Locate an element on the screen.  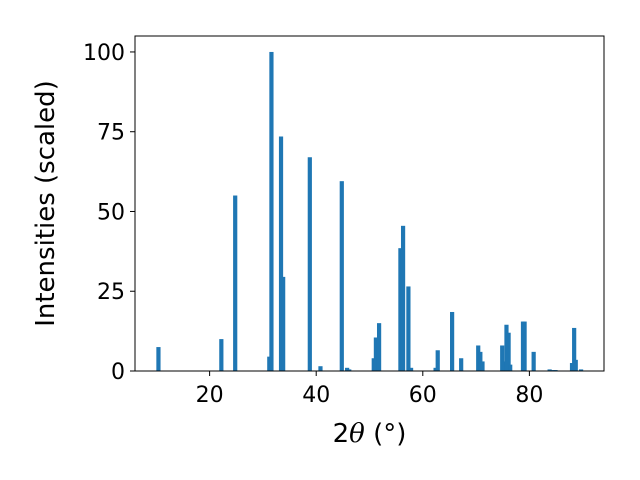
x-tick-label-2: 60 is located at coordinates (423, 395).